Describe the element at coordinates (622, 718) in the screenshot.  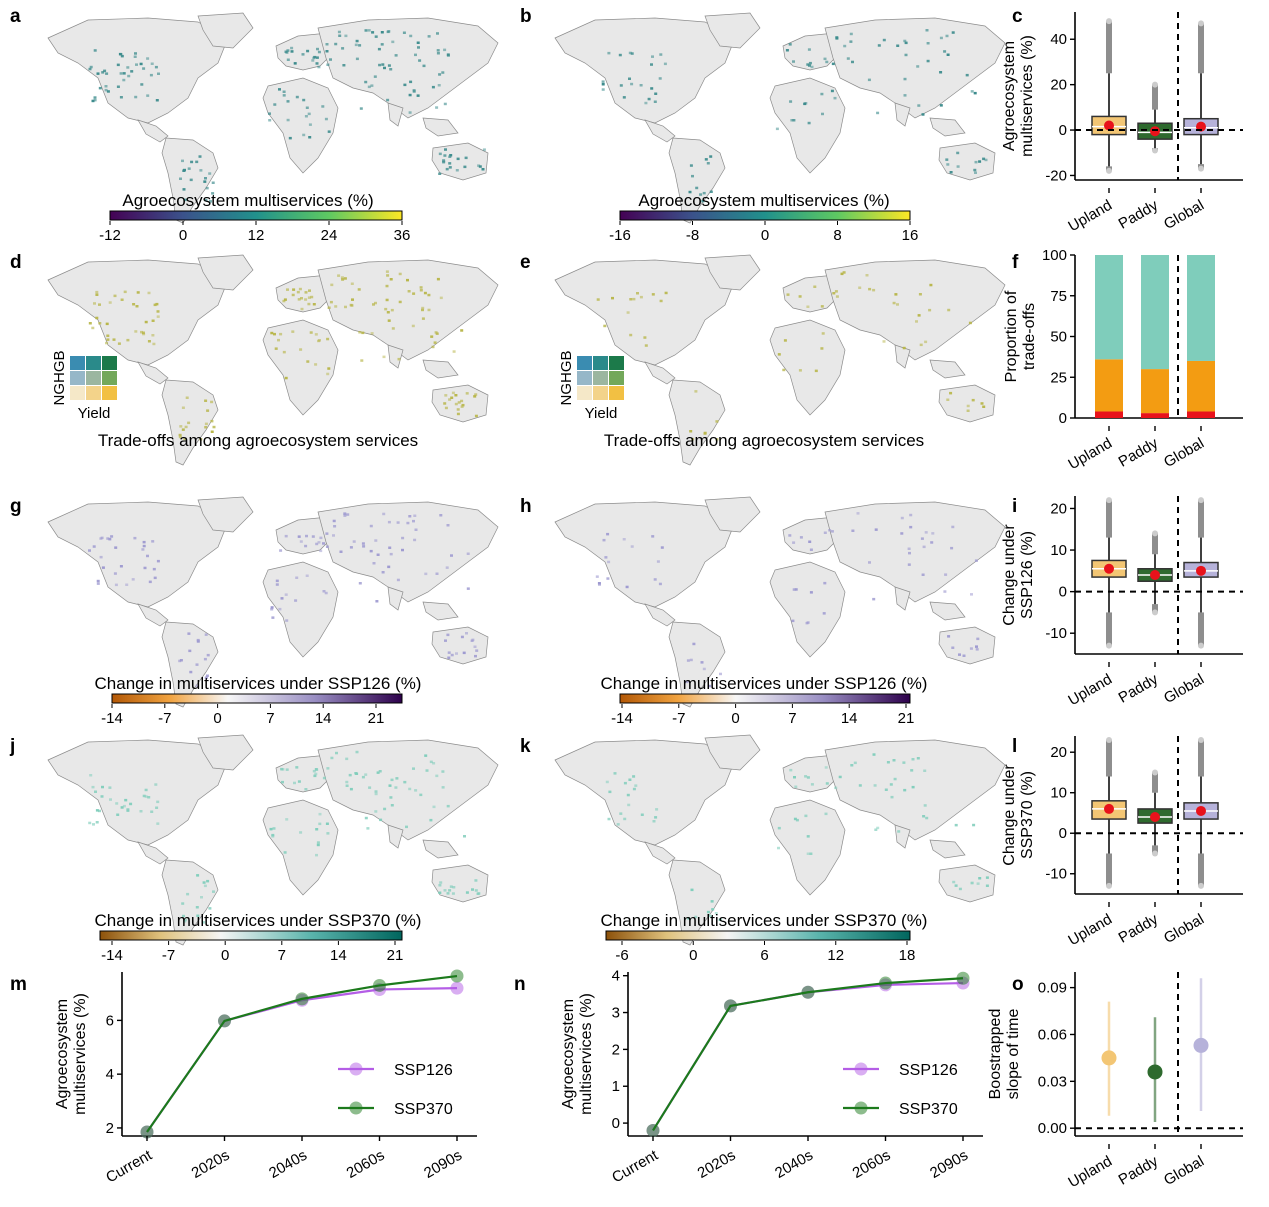
I see `colorbar-tick-label: -14` at that location.